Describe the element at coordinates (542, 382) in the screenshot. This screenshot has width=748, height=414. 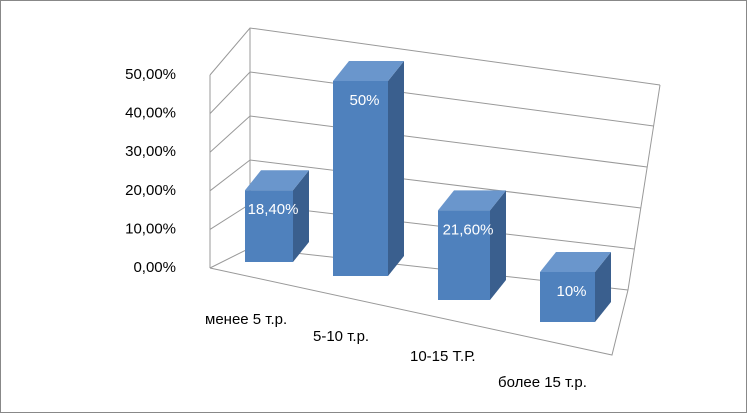
I see `x-tick-label: более 15 т.р.` at that location.